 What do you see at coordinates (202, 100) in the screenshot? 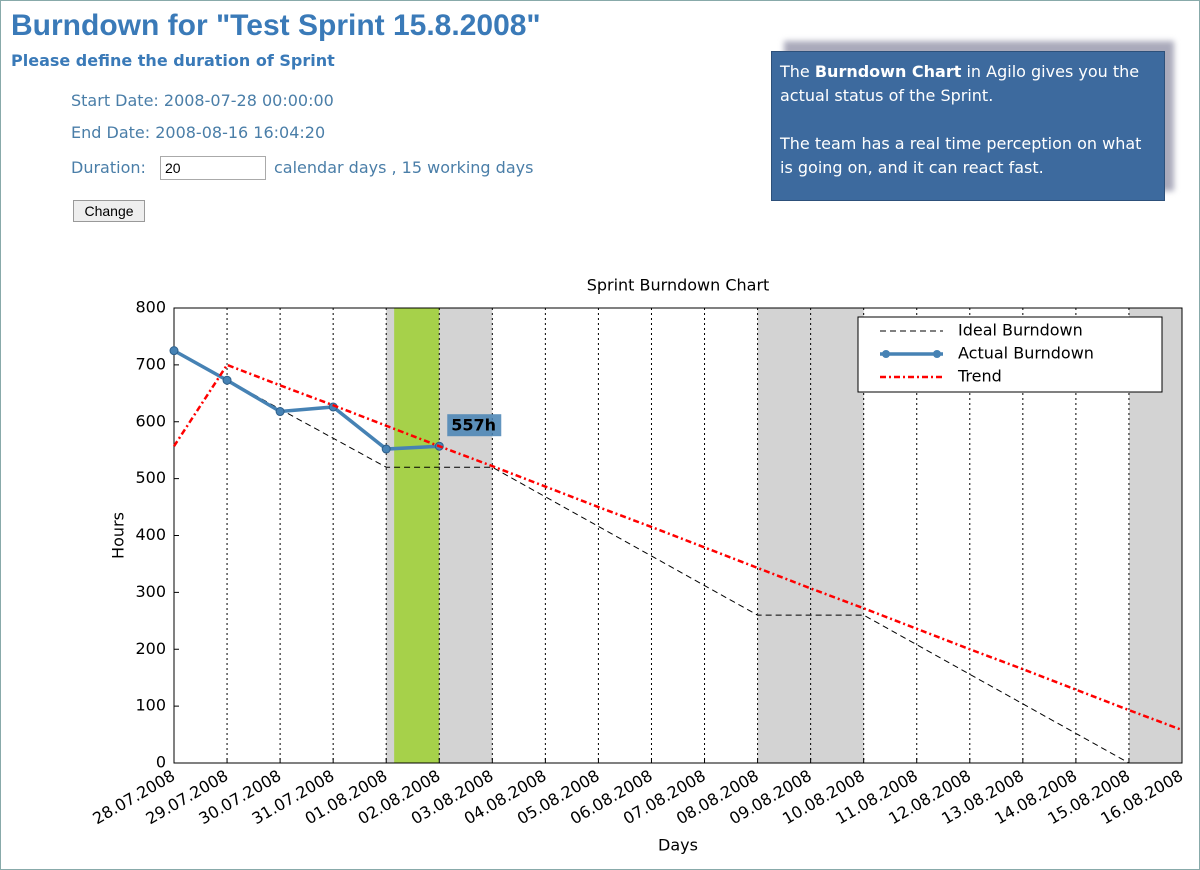
I see `start-date: Start Date: 2008-07-28 00:00:00` at bounding box center [202, 100].